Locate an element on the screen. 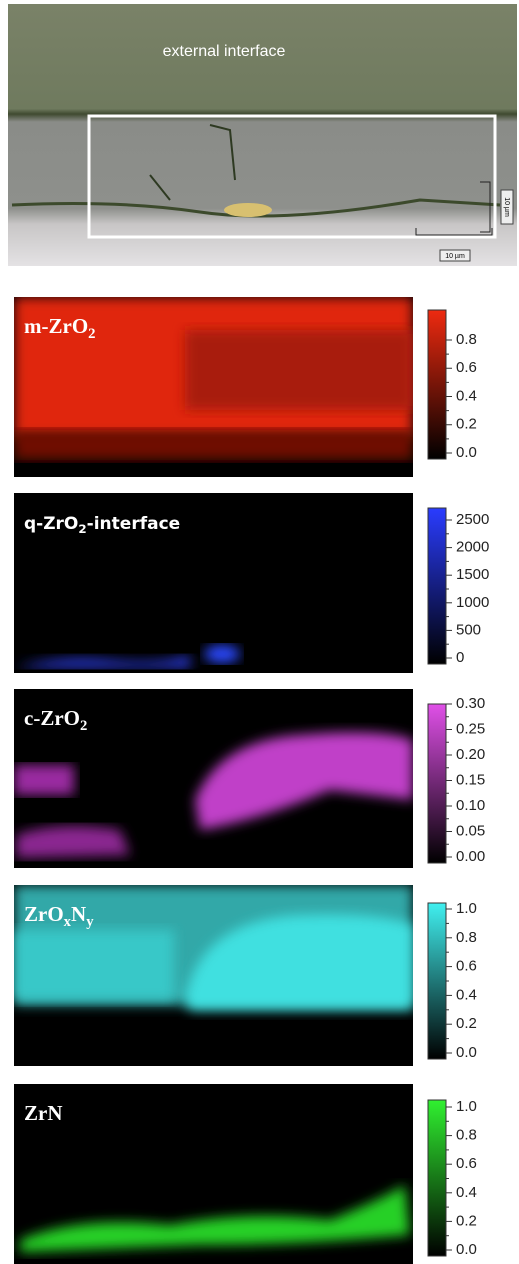 This screenshot has width=519, height=1264. map-image is located at coordinates (213, 583).